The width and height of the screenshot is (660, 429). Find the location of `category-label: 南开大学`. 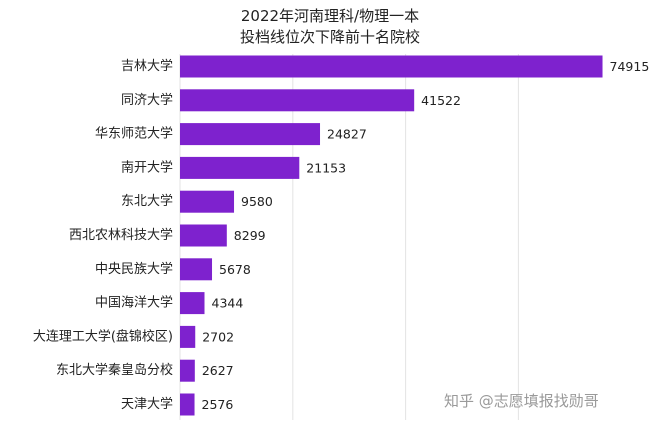

category-label: 南开大学 is located at coordinates (147, 167).